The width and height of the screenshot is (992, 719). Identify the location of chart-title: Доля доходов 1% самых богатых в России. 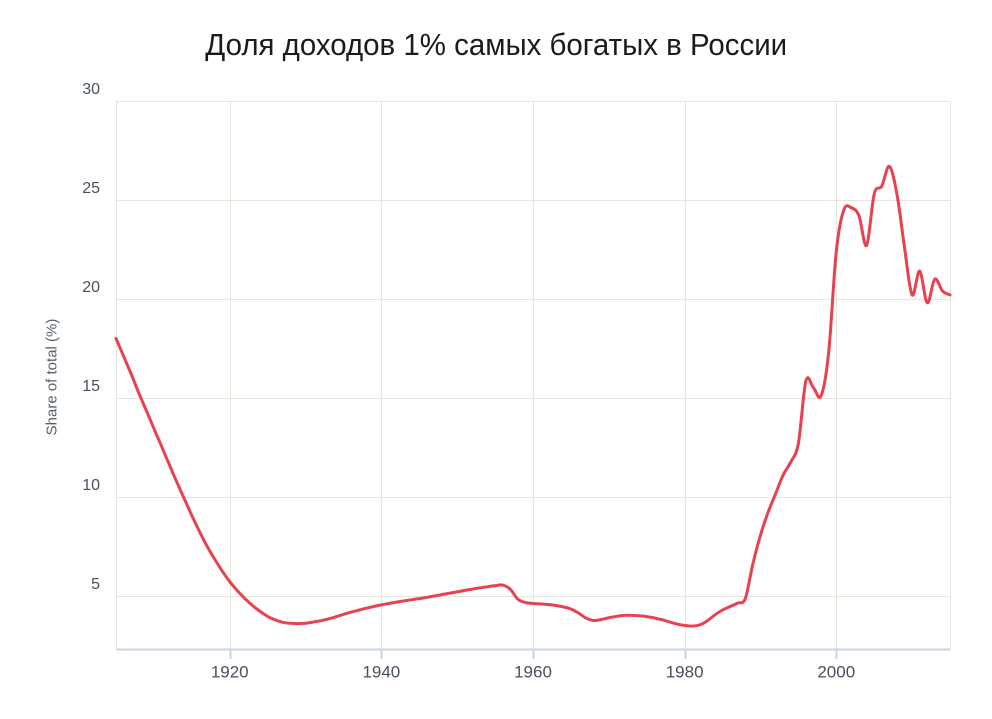
(496, 45).